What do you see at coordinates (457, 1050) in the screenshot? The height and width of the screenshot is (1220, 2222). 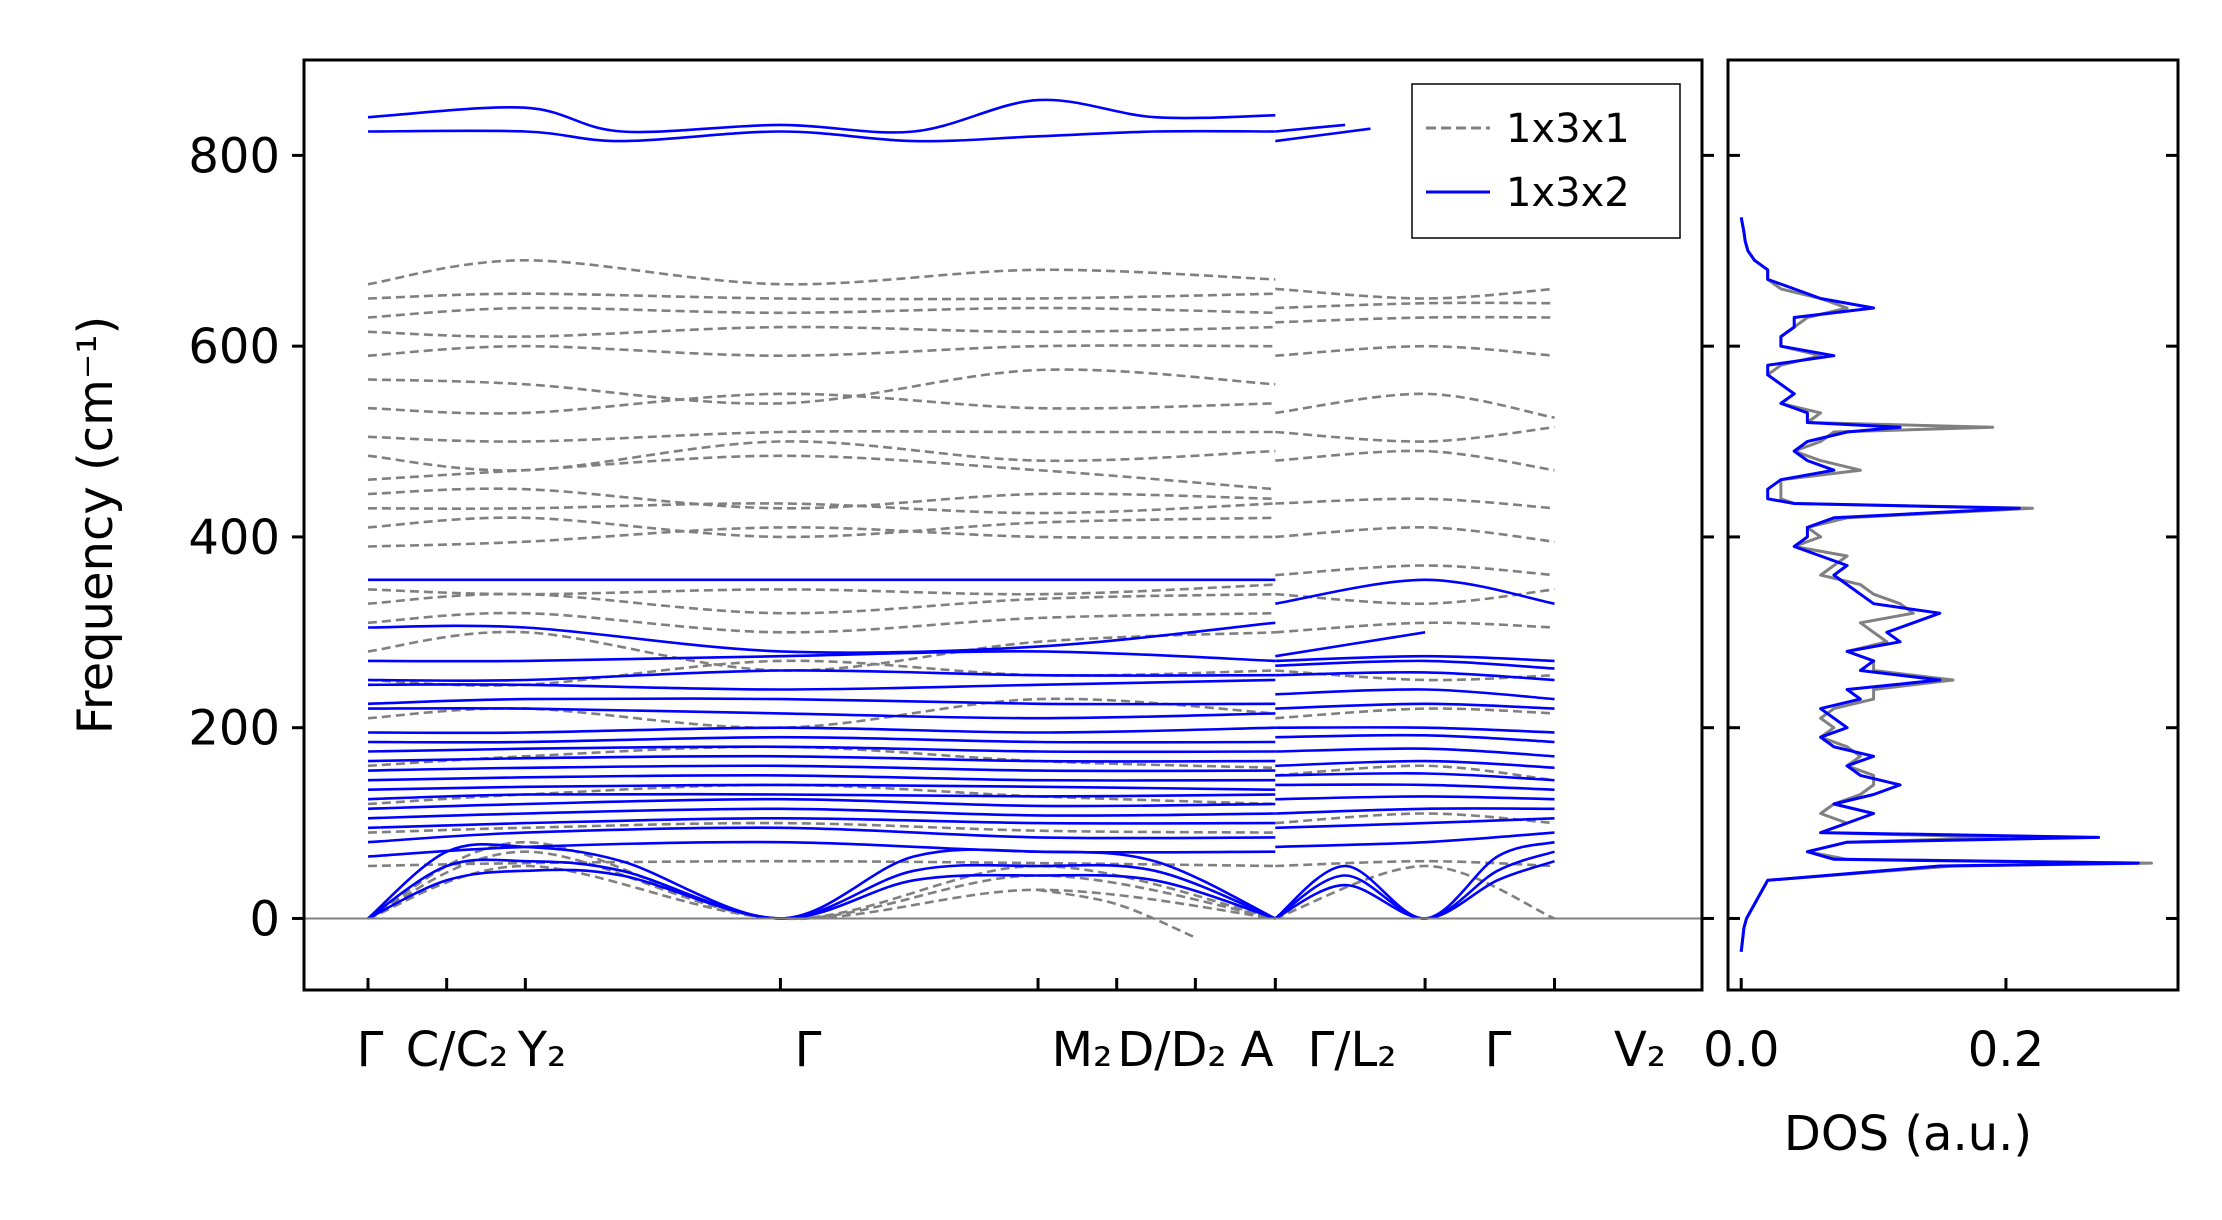 I see `path-label-c-c2: C/C₂` at bounding box center [457, 1050].